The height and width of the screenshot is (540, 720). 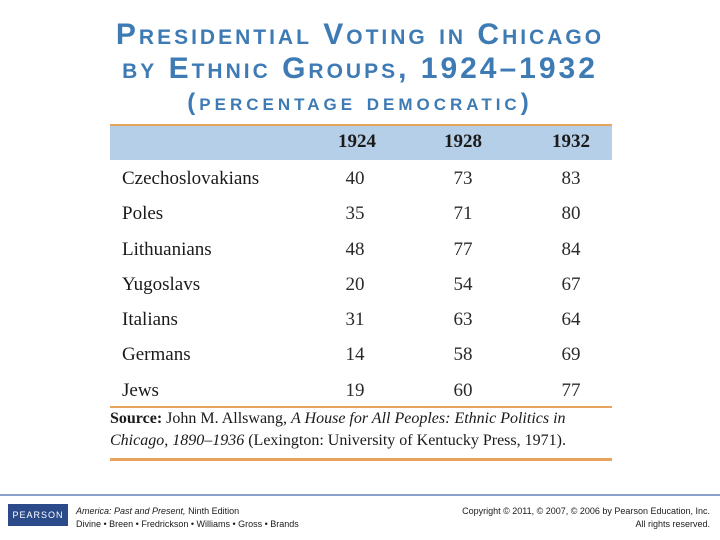 What do you see at coordinates (355, 249) in the screenshot?
I see `value-1924: 48` at bounding box center [355, 249].